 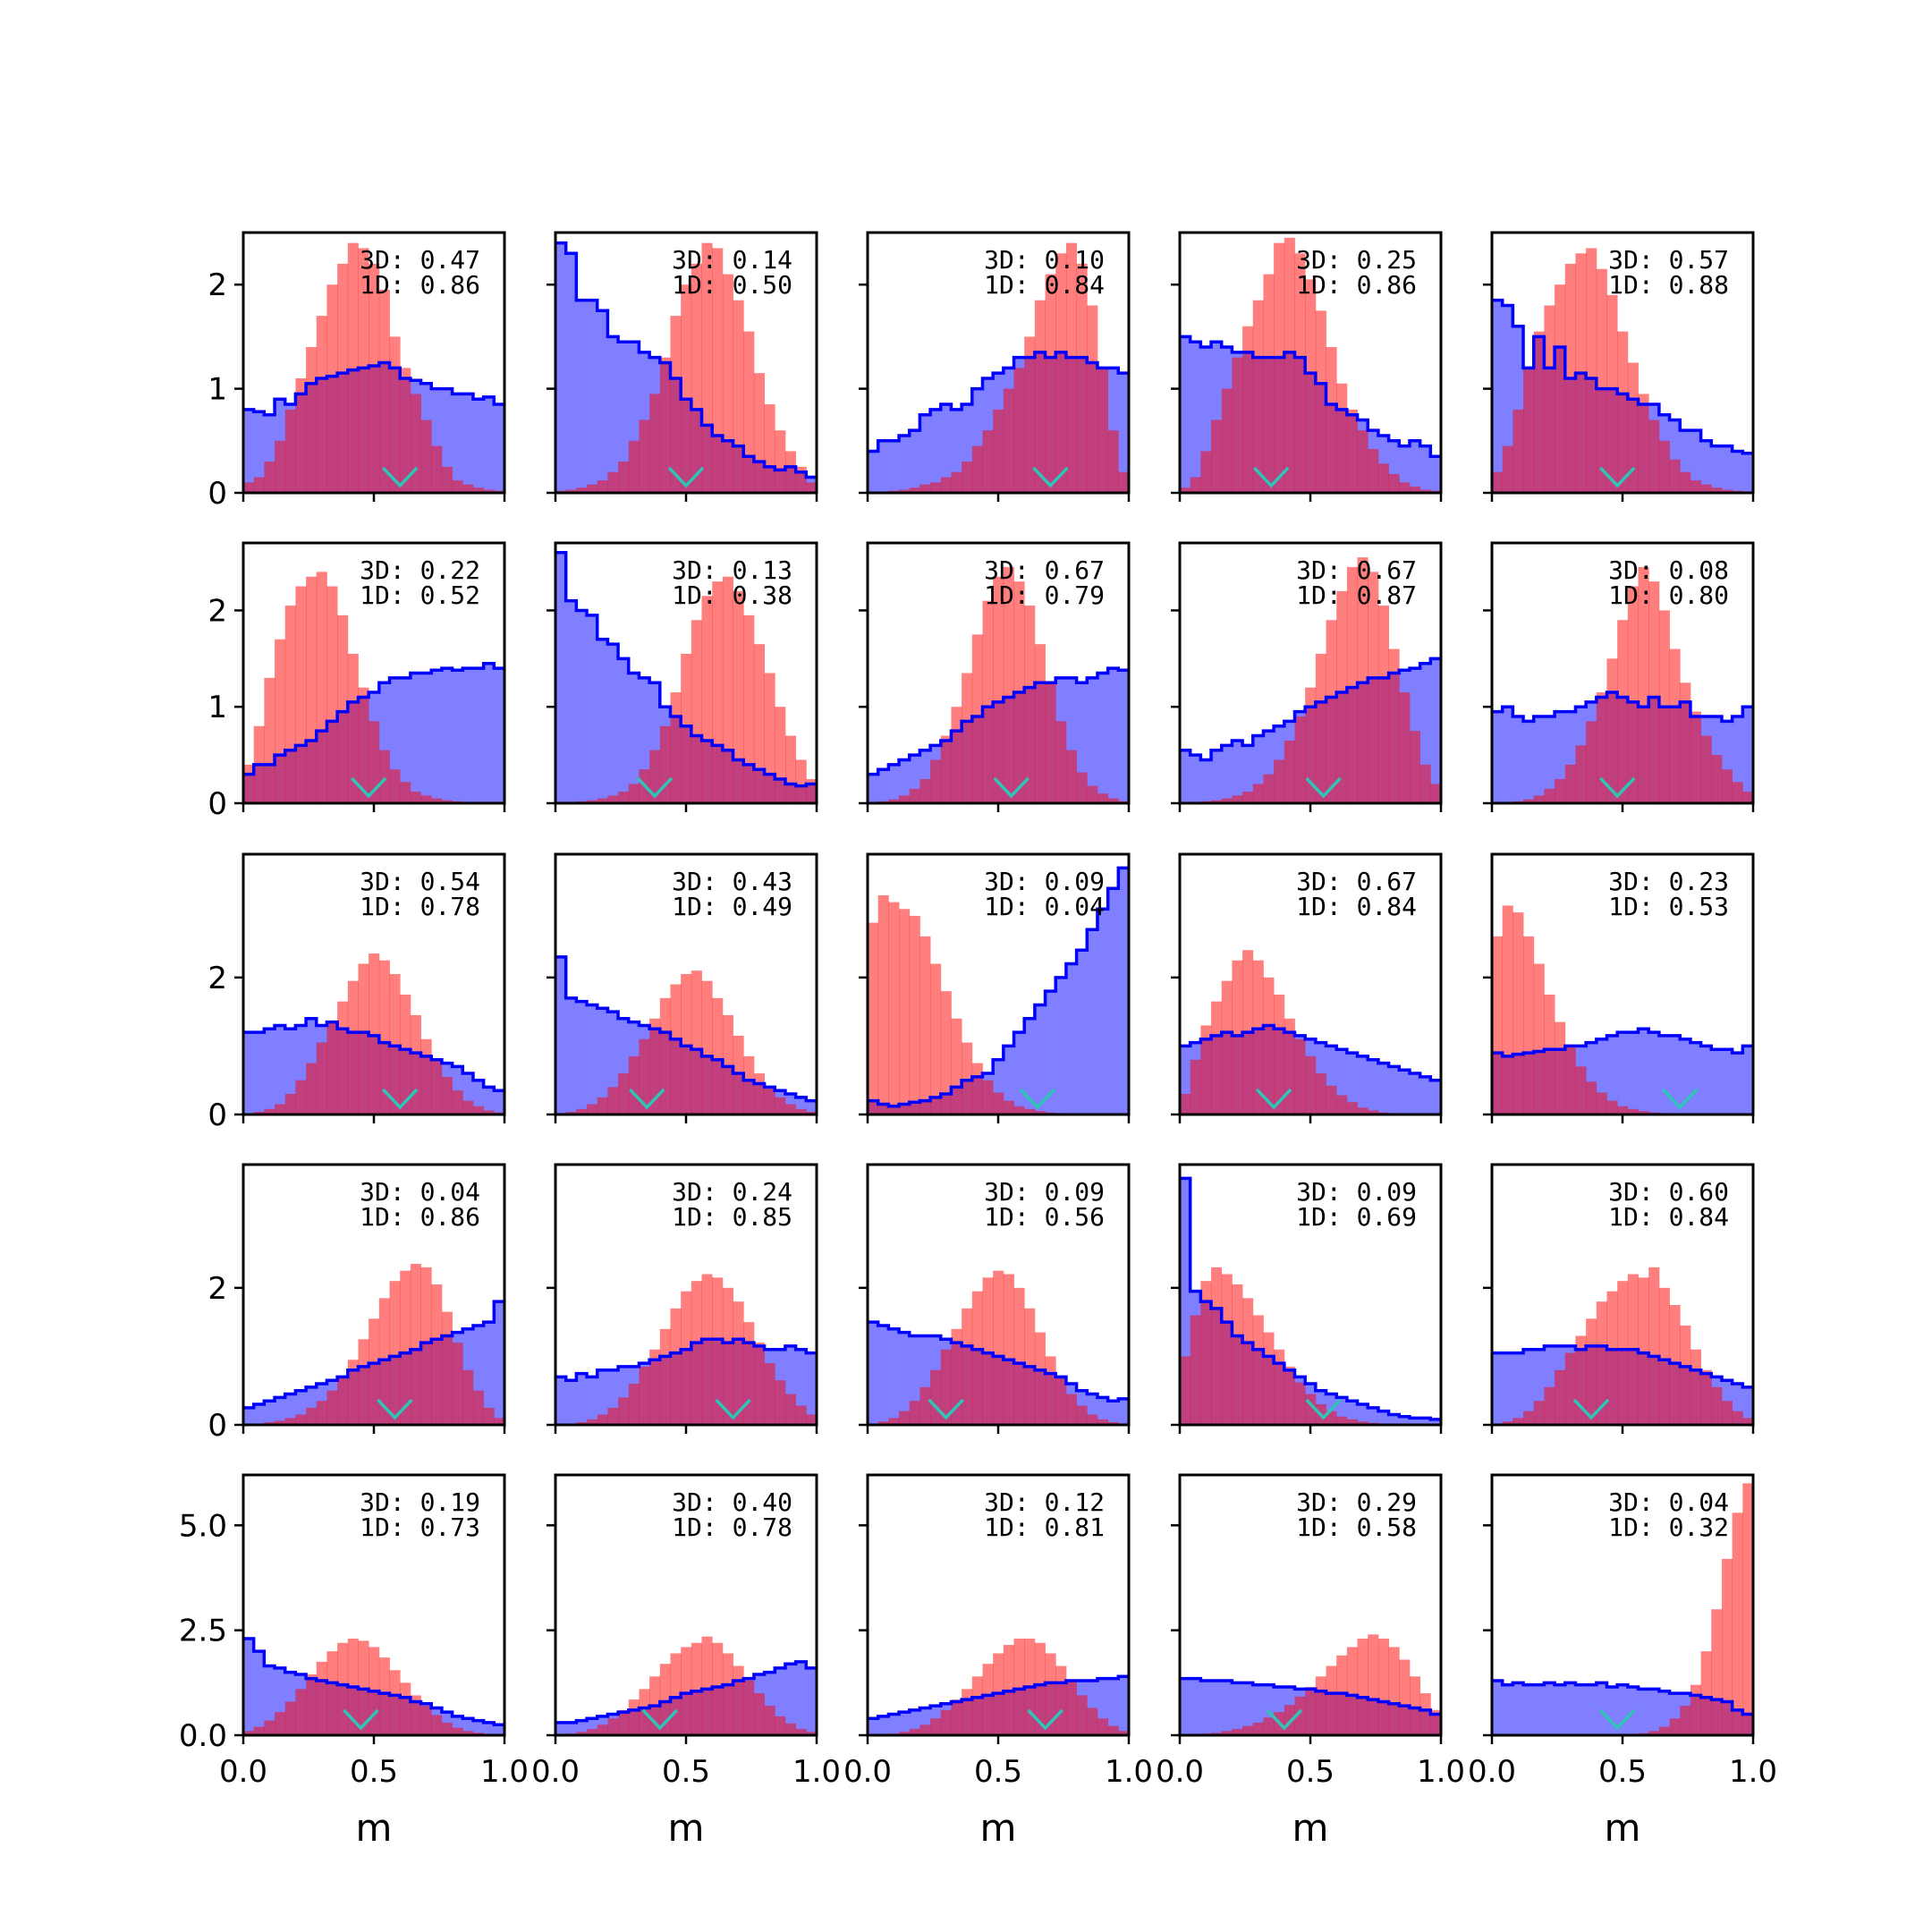 What do you see at coordinates (732, 1502) in the screenshot?
I see `annotation-3d: 3D: 0.40` at bounding box center [732, 1502].